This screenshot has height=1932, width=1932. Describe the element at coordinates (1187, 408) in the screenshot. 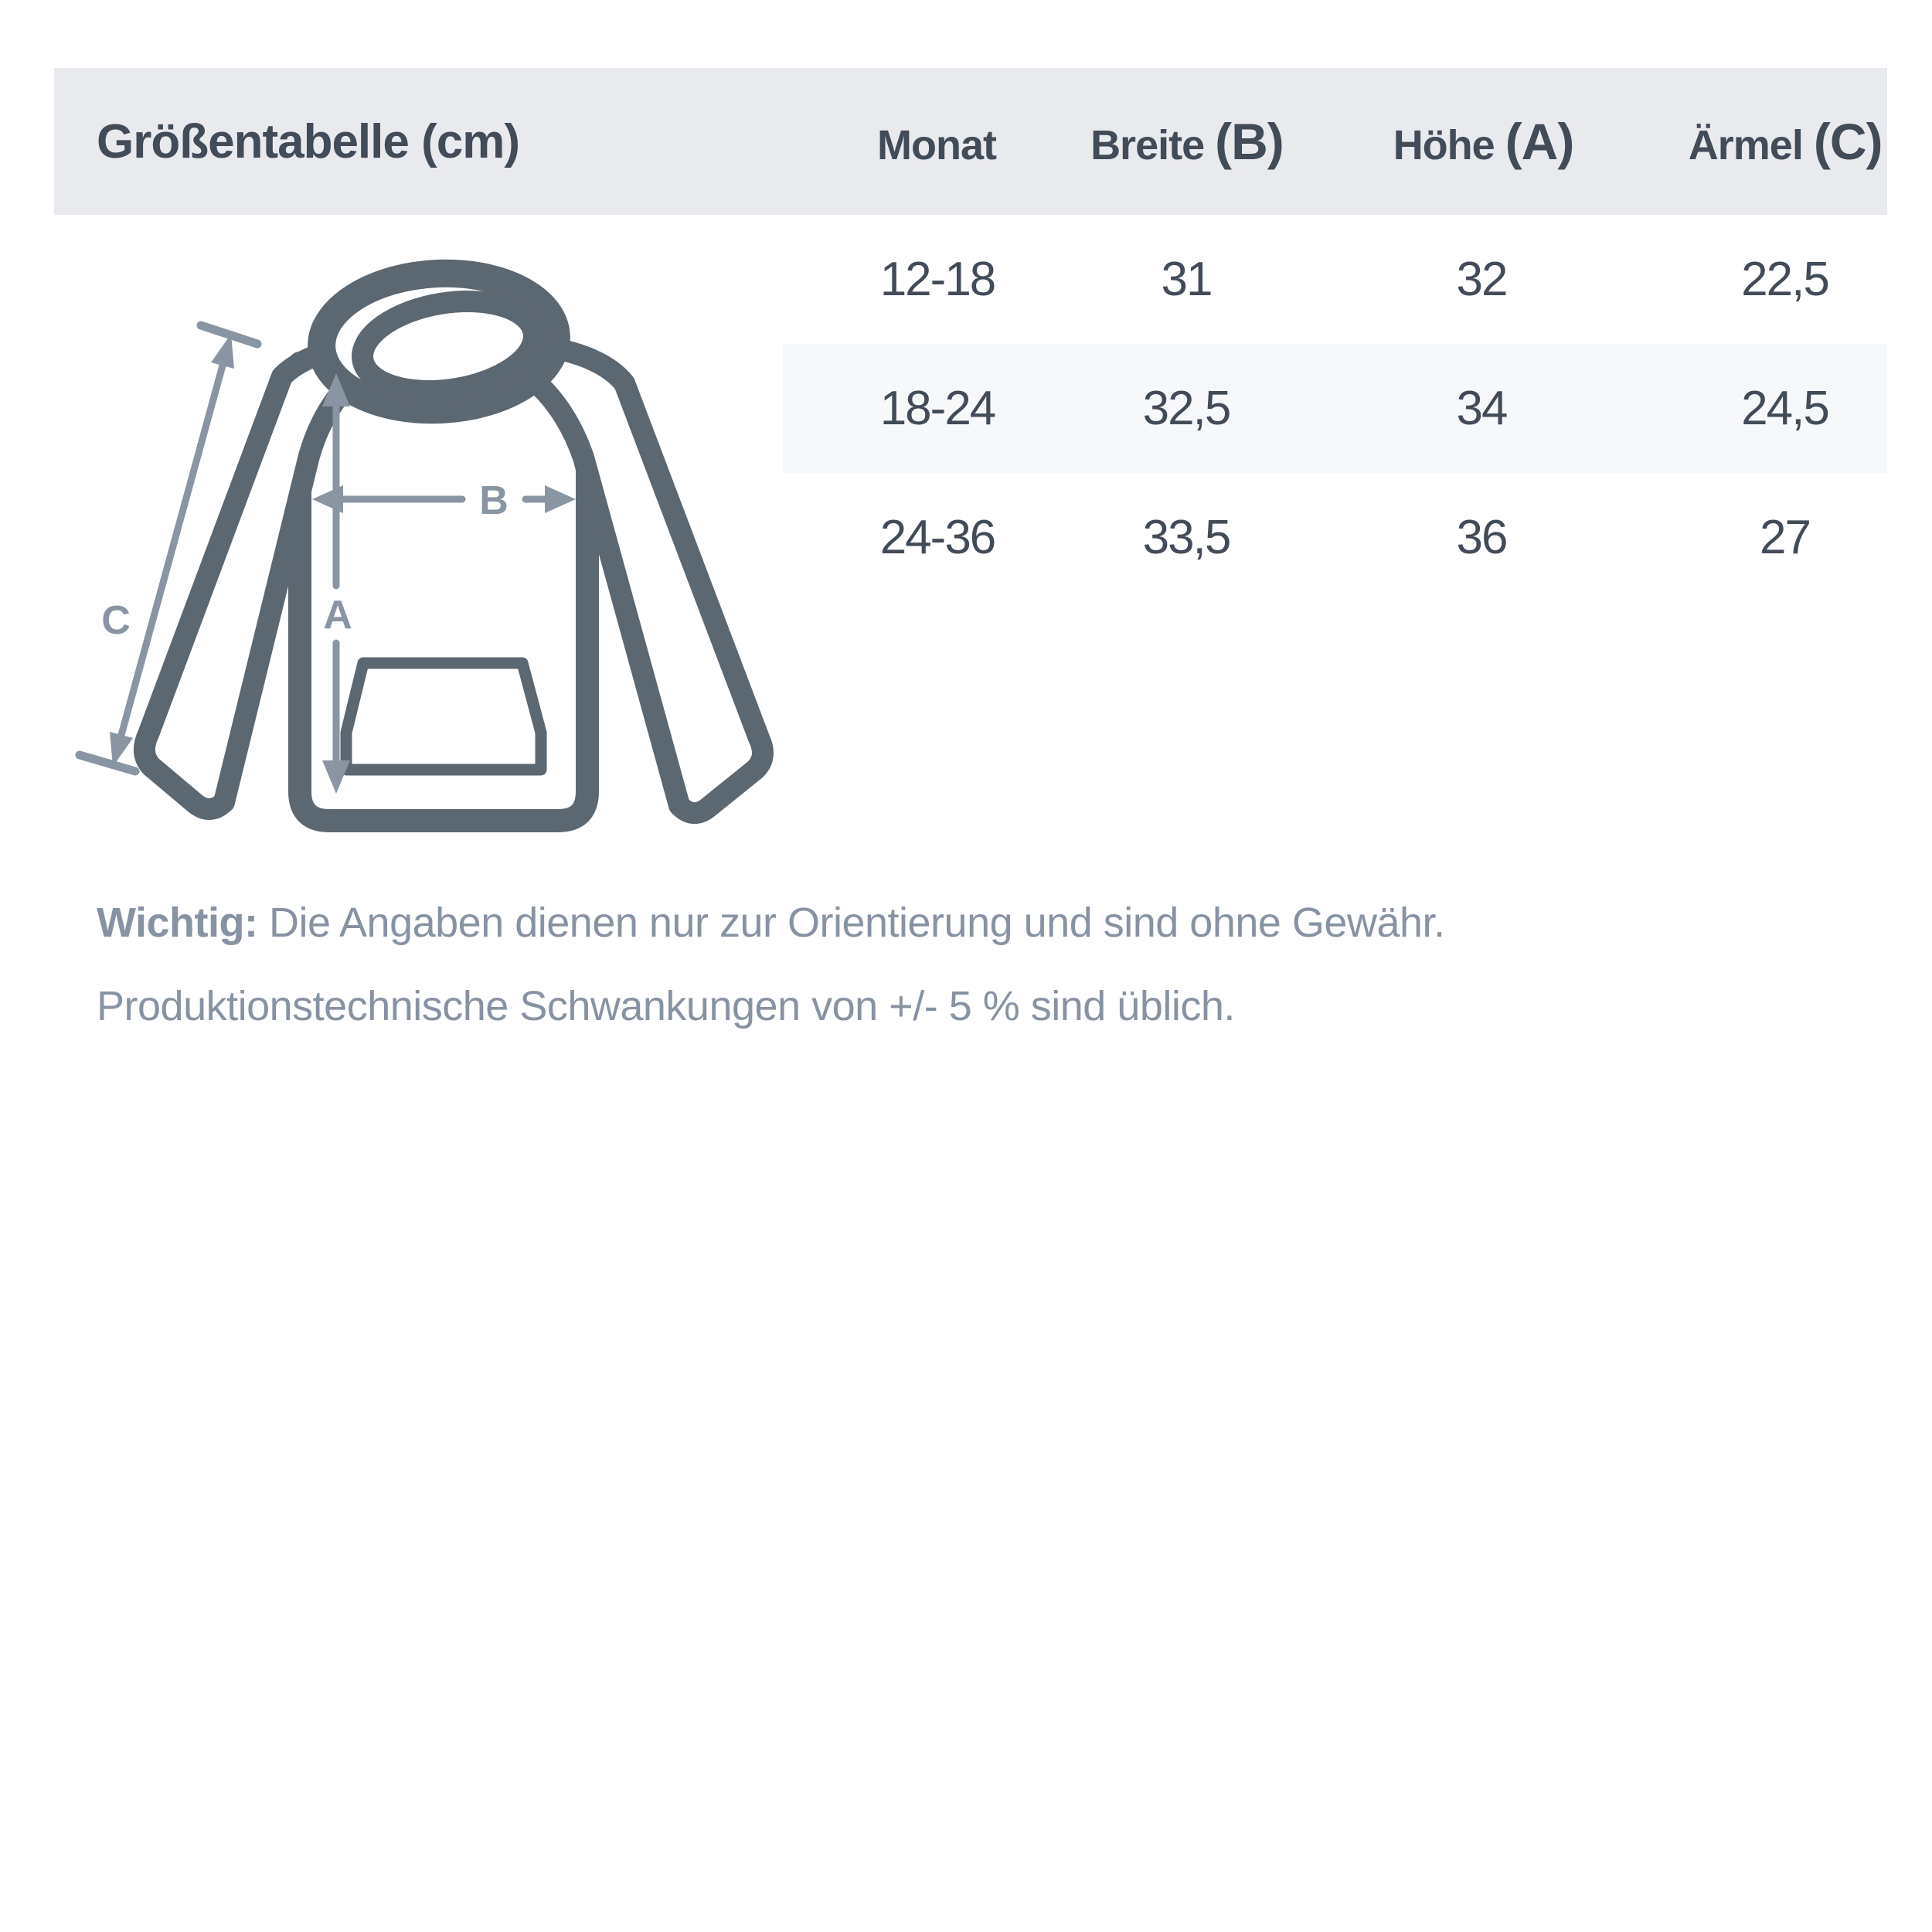

I see `cell-breite: 32,5` at that location.